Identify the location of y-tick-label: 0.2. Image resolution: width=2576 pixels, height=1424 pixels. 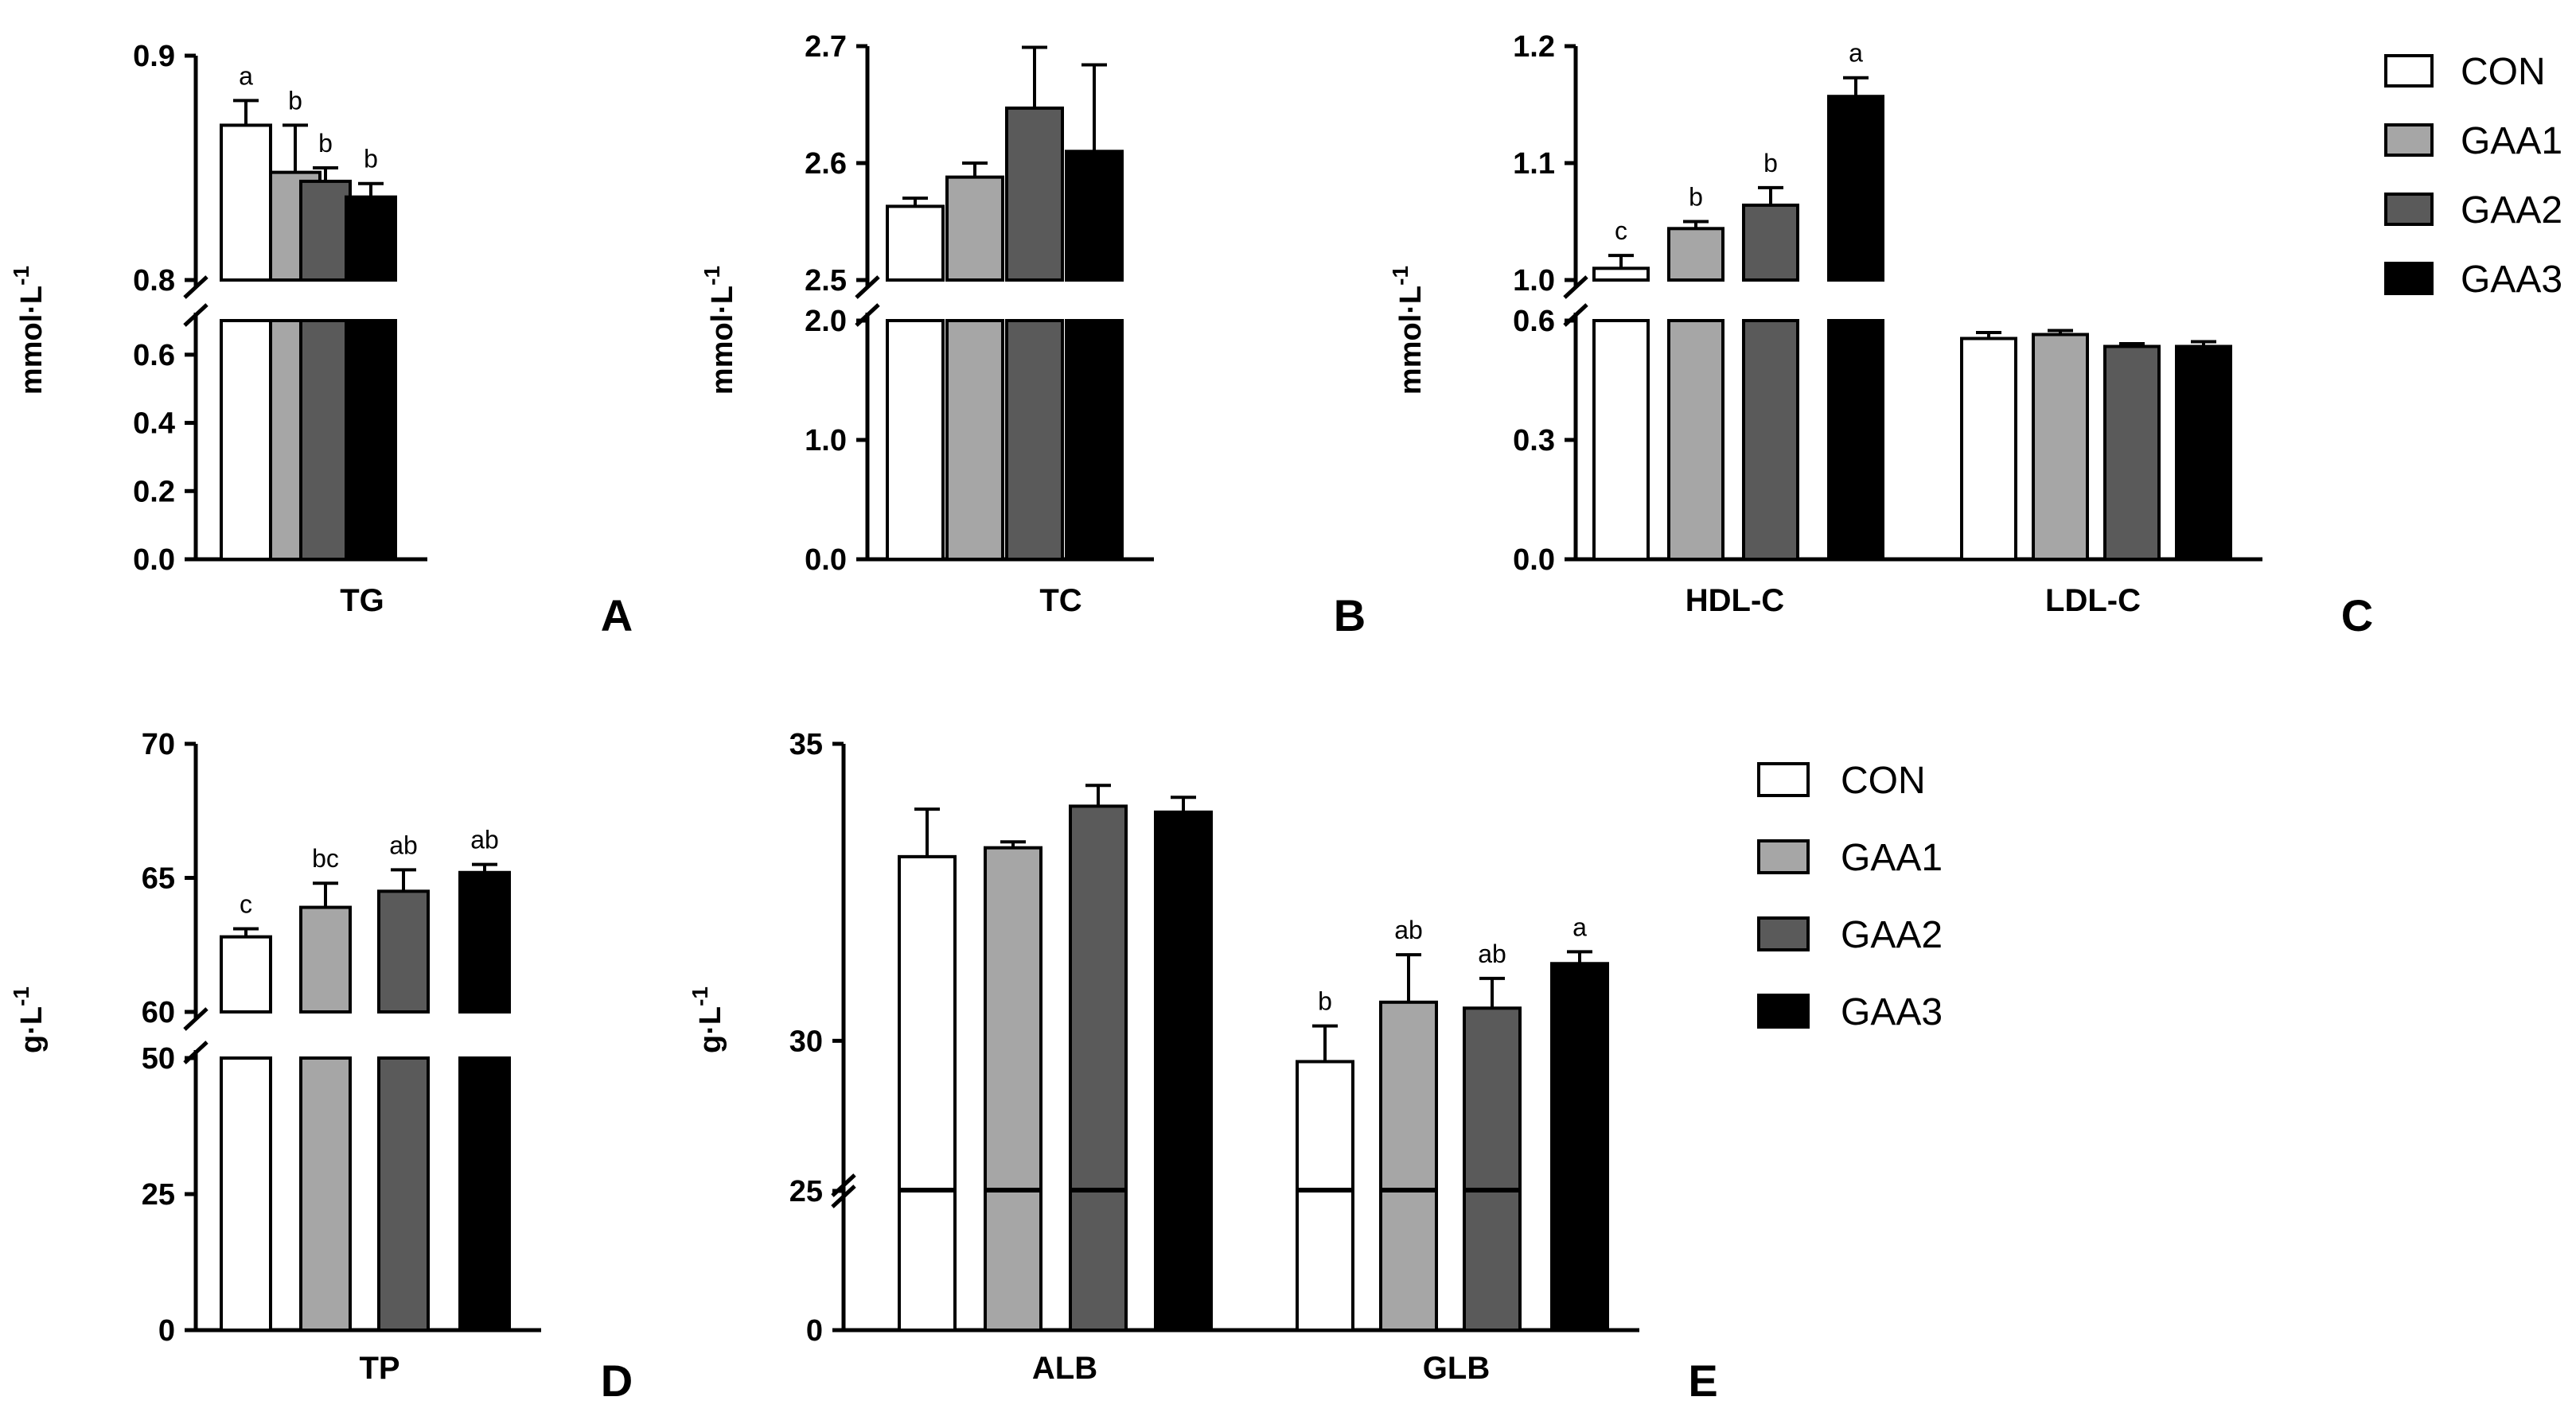
(154, 492).